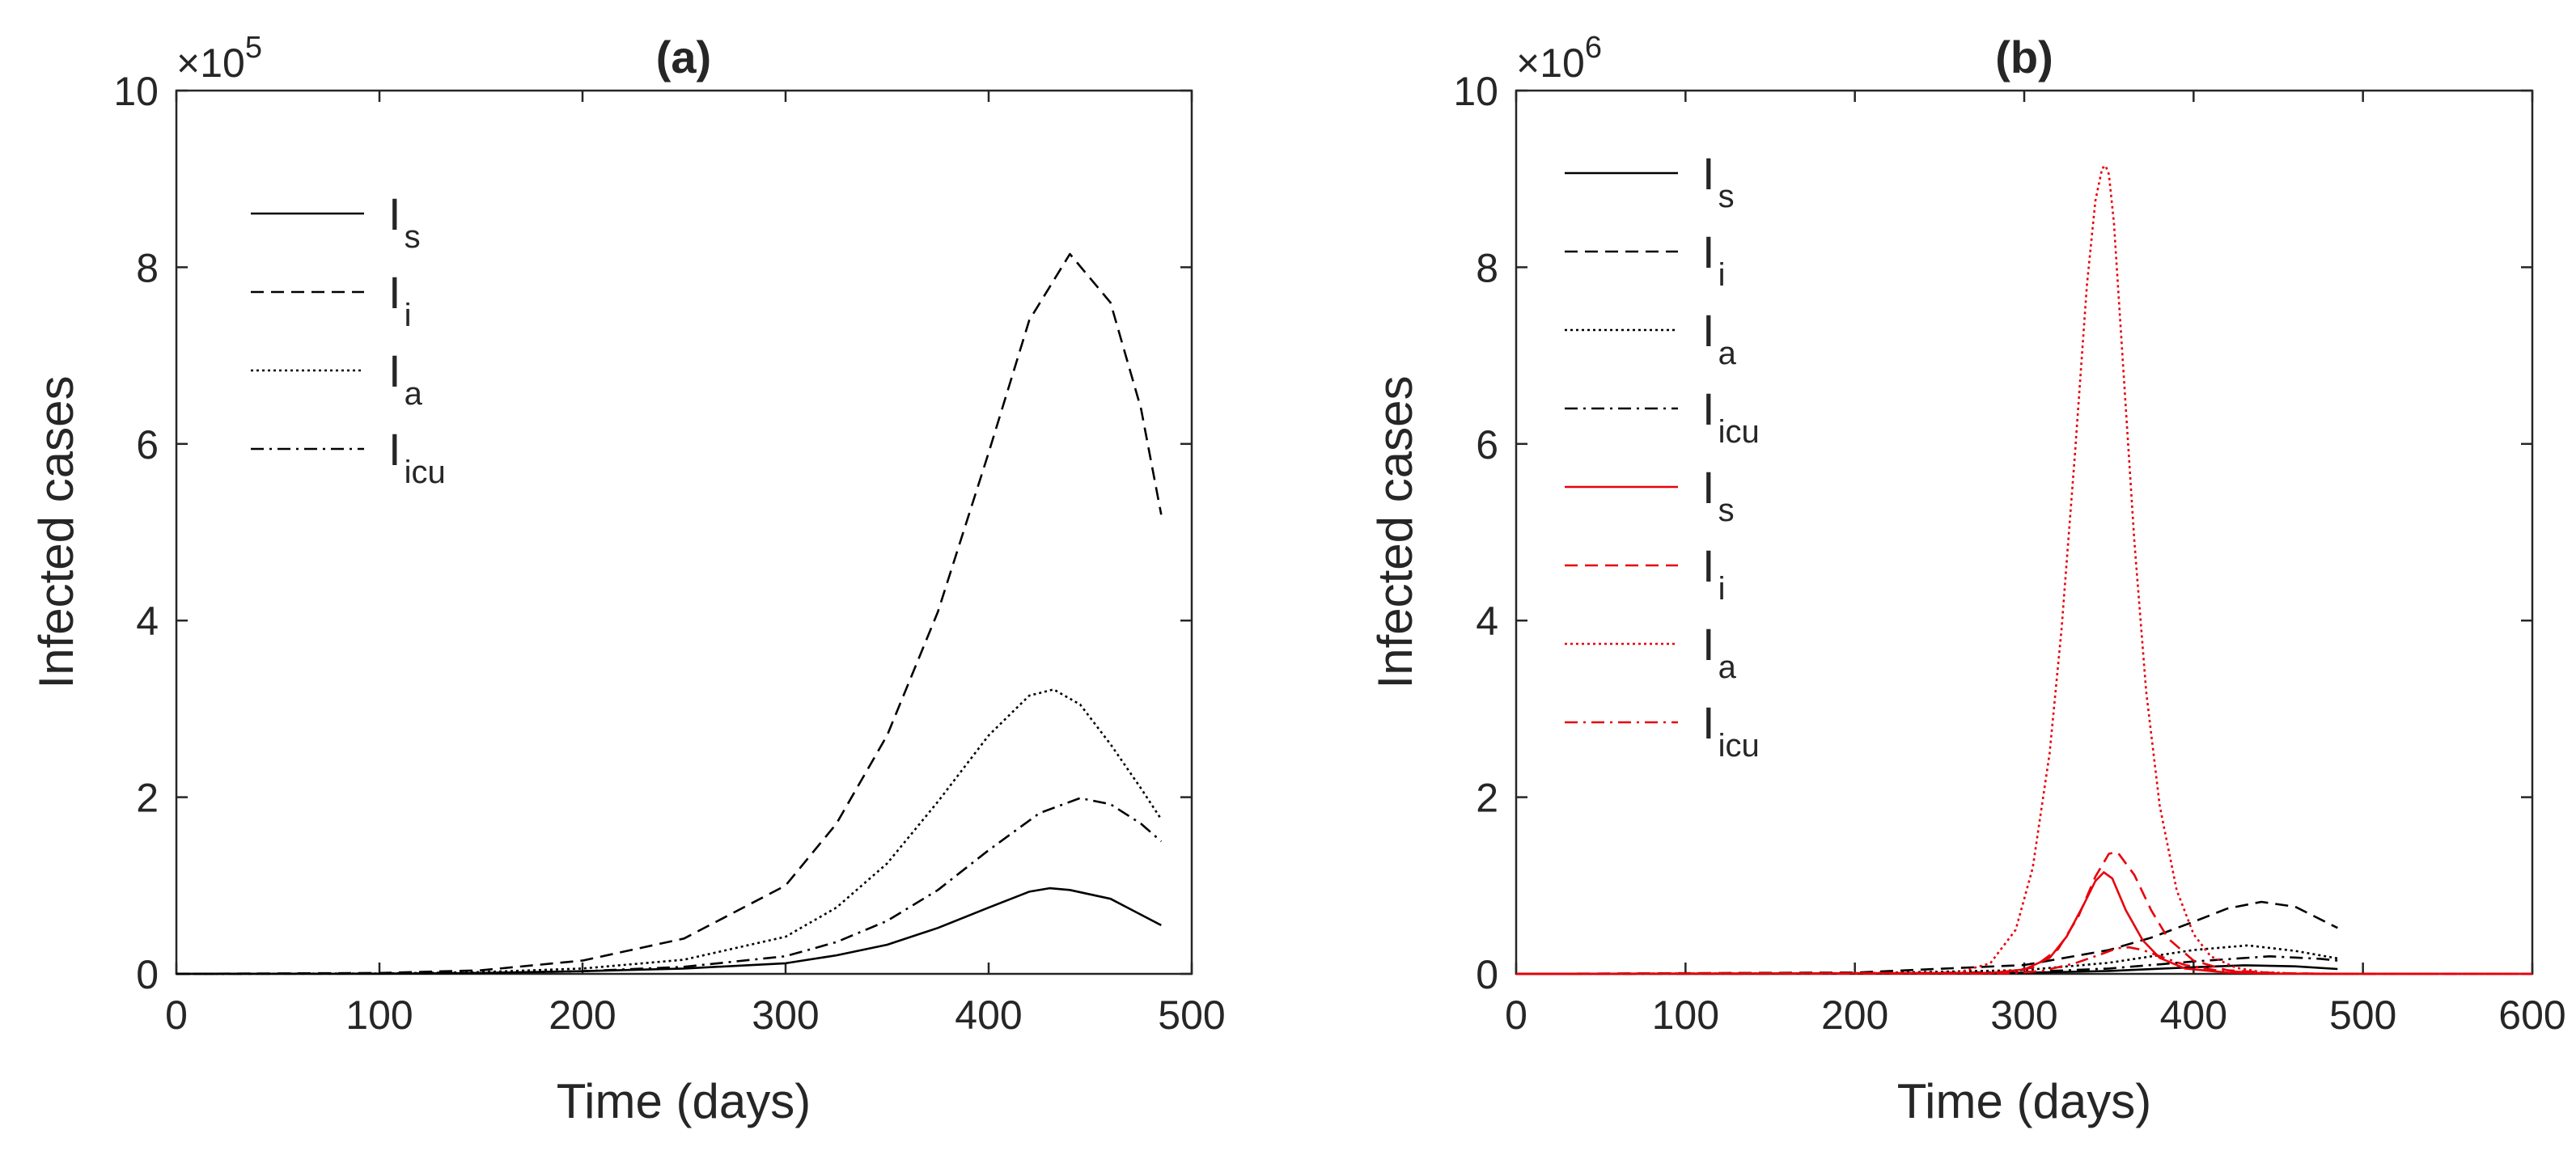 This screenshot has width=2576, height=1151. Describe the element at coordinates (1395, 532) in the screenshot. I see `y-axis-label-b: Infected cases` at that location.